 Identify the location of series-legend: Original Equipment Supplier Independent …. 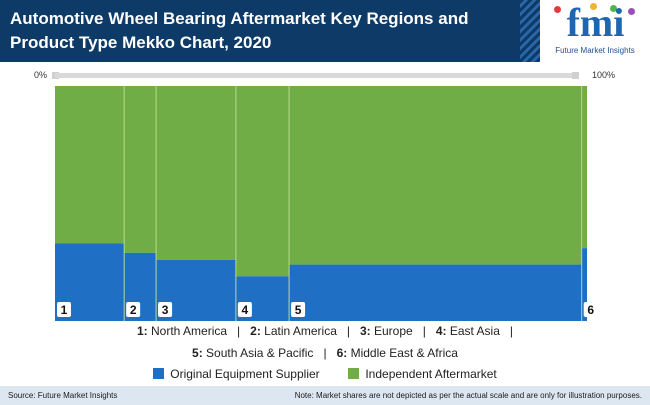
(325, 374).